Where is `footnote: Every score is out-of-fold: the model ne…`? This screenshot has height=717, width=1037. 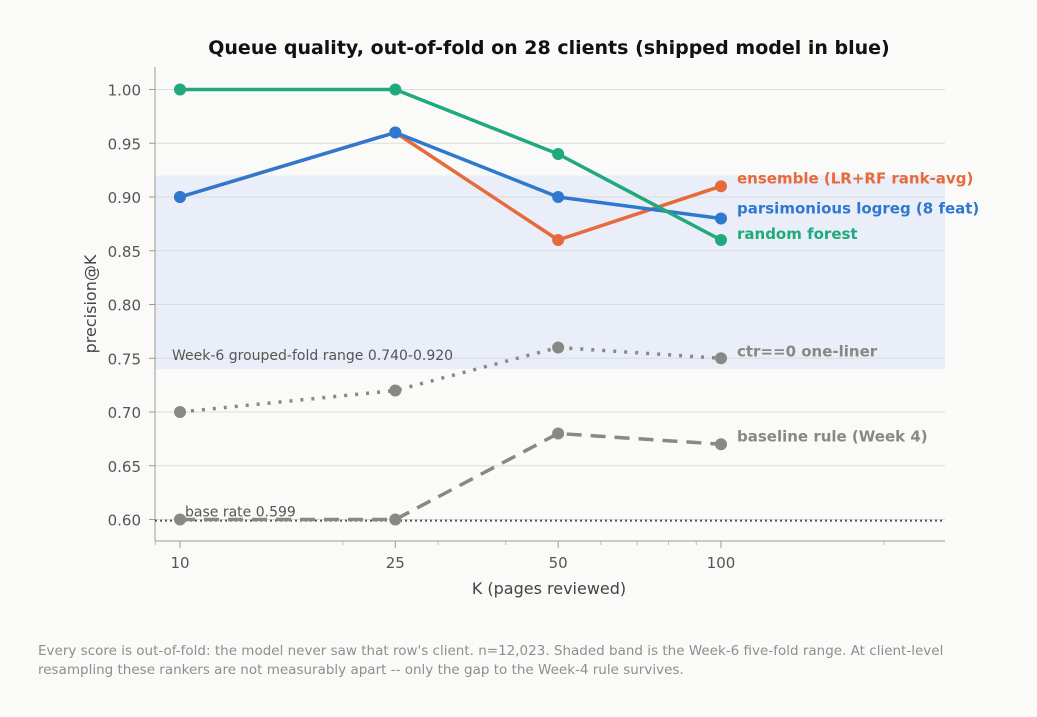
footnote: Every score is out-of-fold: the model ne… is located at coordinates (491, 660).